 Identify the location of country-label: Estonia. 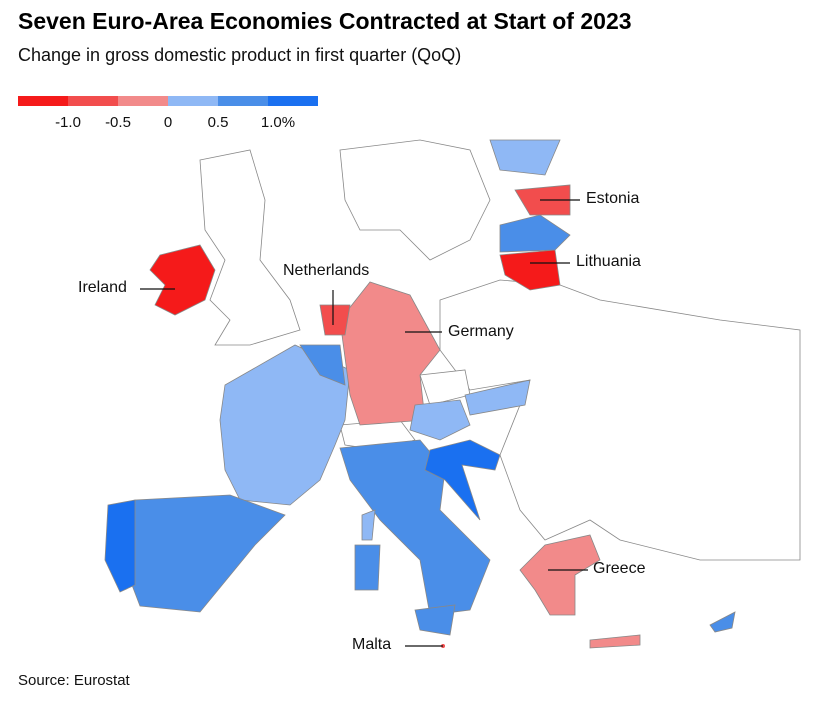
(612, 198).